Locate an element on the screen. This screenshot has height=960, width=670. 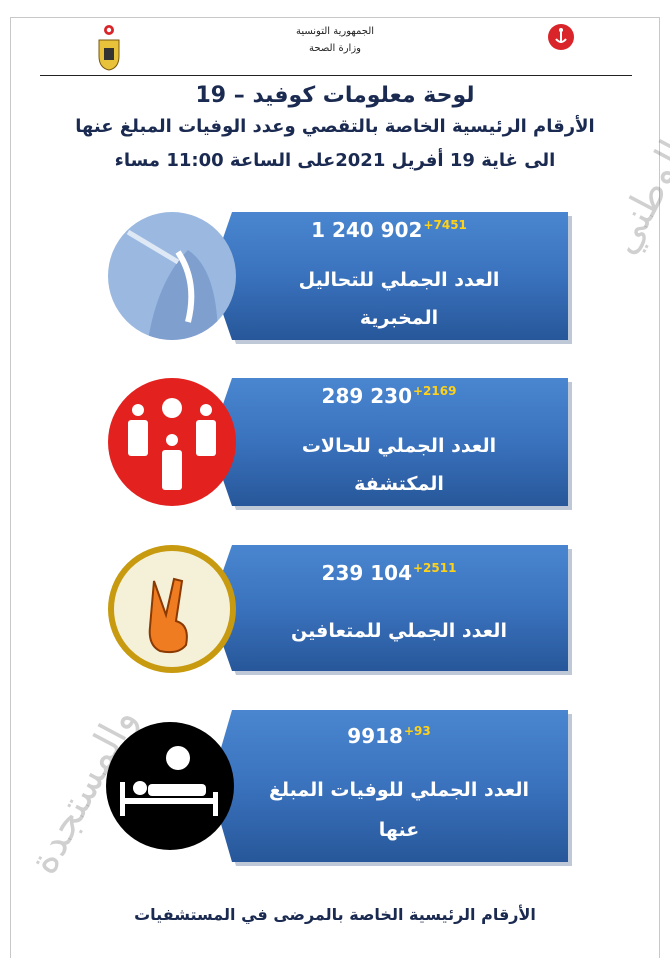
country-name: الجمهورية التونسية is located at coordinates (335, 31).